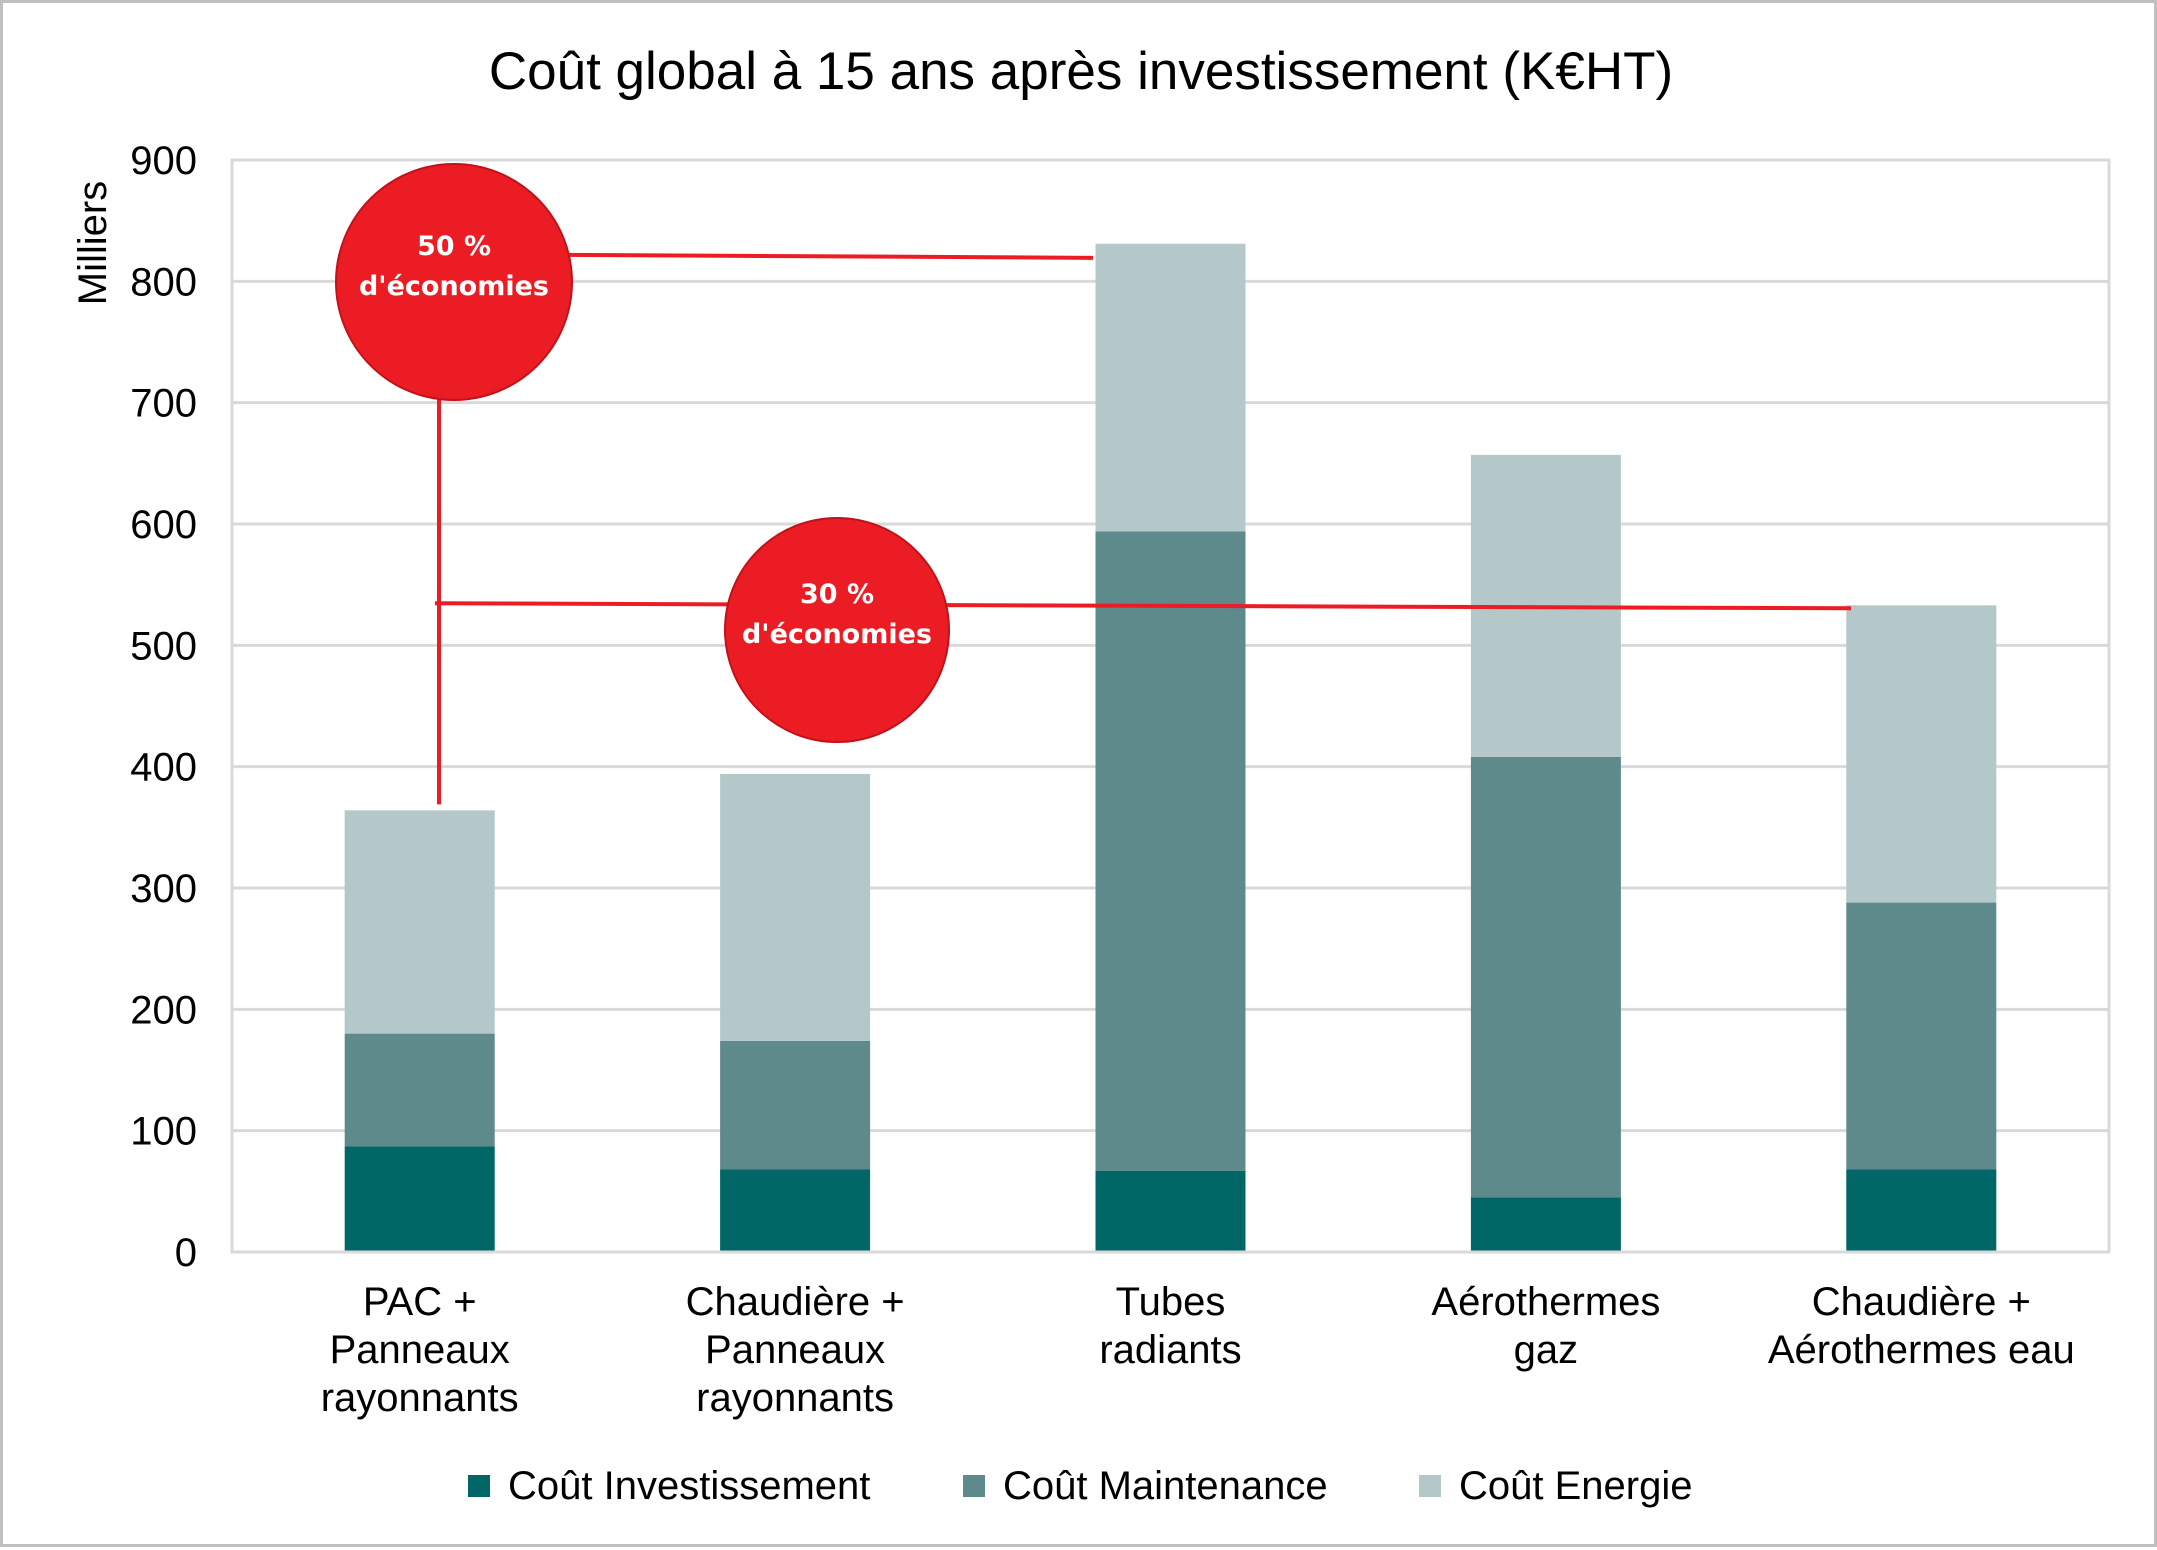 The image size is (2157, 1550). What do you see at coordinates (454, 246) in the screenshot?
I see `savings-percent: 50 %` at bounding box center [454, 246].